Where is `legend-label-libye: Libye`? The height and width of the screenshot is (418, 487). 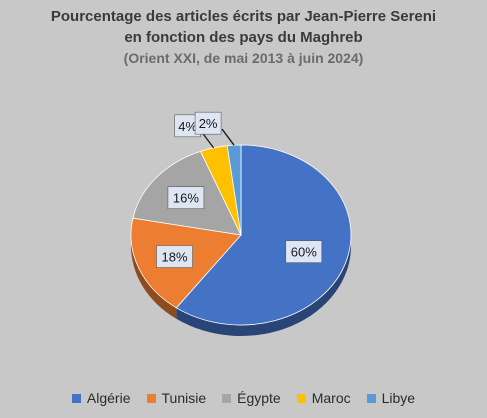 legend-label-libye: Libye is located at coordinates (398, 398).